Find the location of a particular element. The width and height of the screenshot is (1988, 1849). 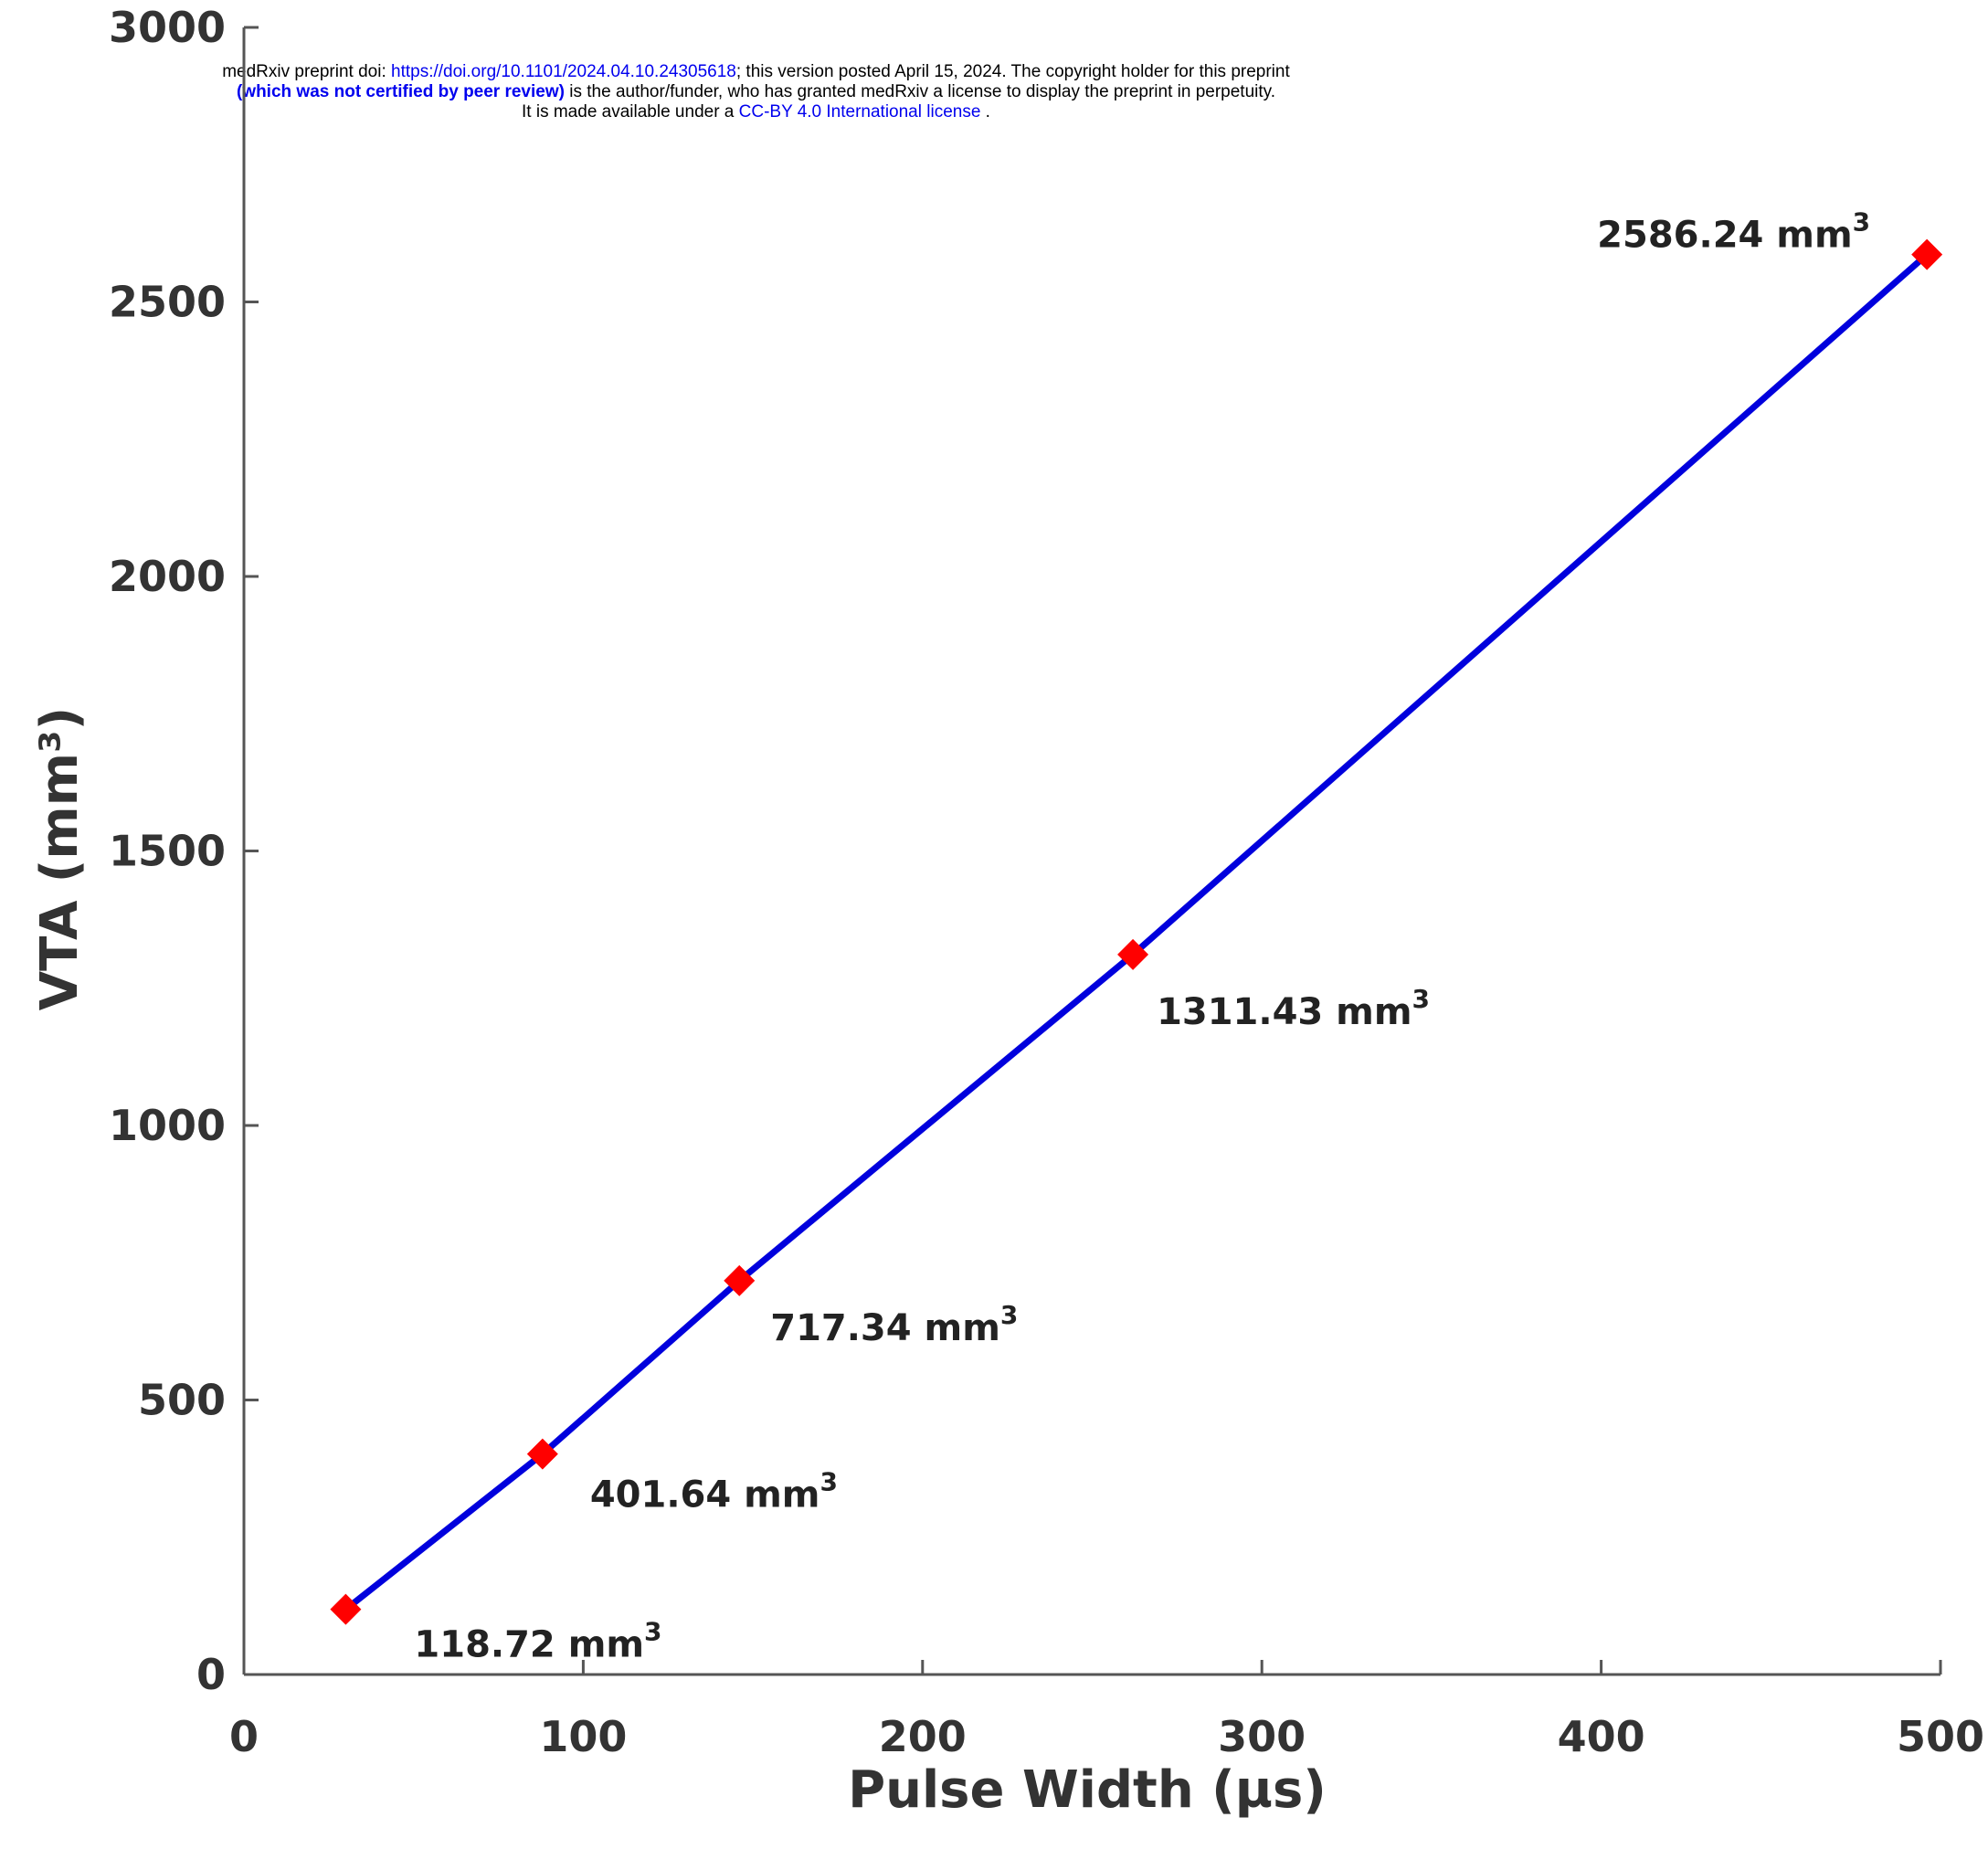

x-tick-label: 300 is located at coordinates (1262, 1736).